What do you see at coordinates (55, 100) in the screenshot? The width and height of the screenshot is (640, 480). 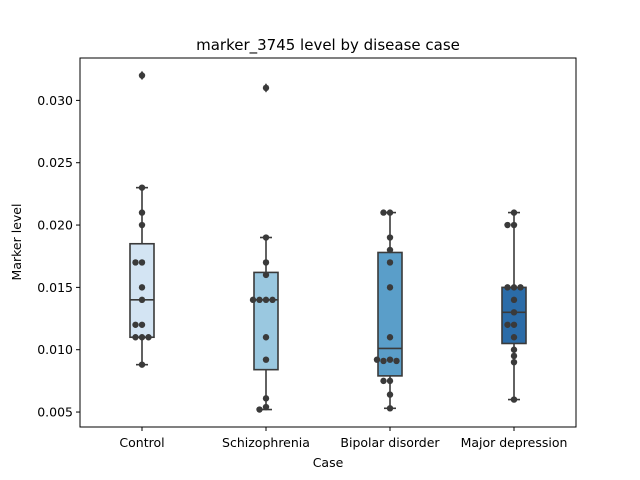 I see `y-tick-label: 0.030` at bounding box center [55, 100].